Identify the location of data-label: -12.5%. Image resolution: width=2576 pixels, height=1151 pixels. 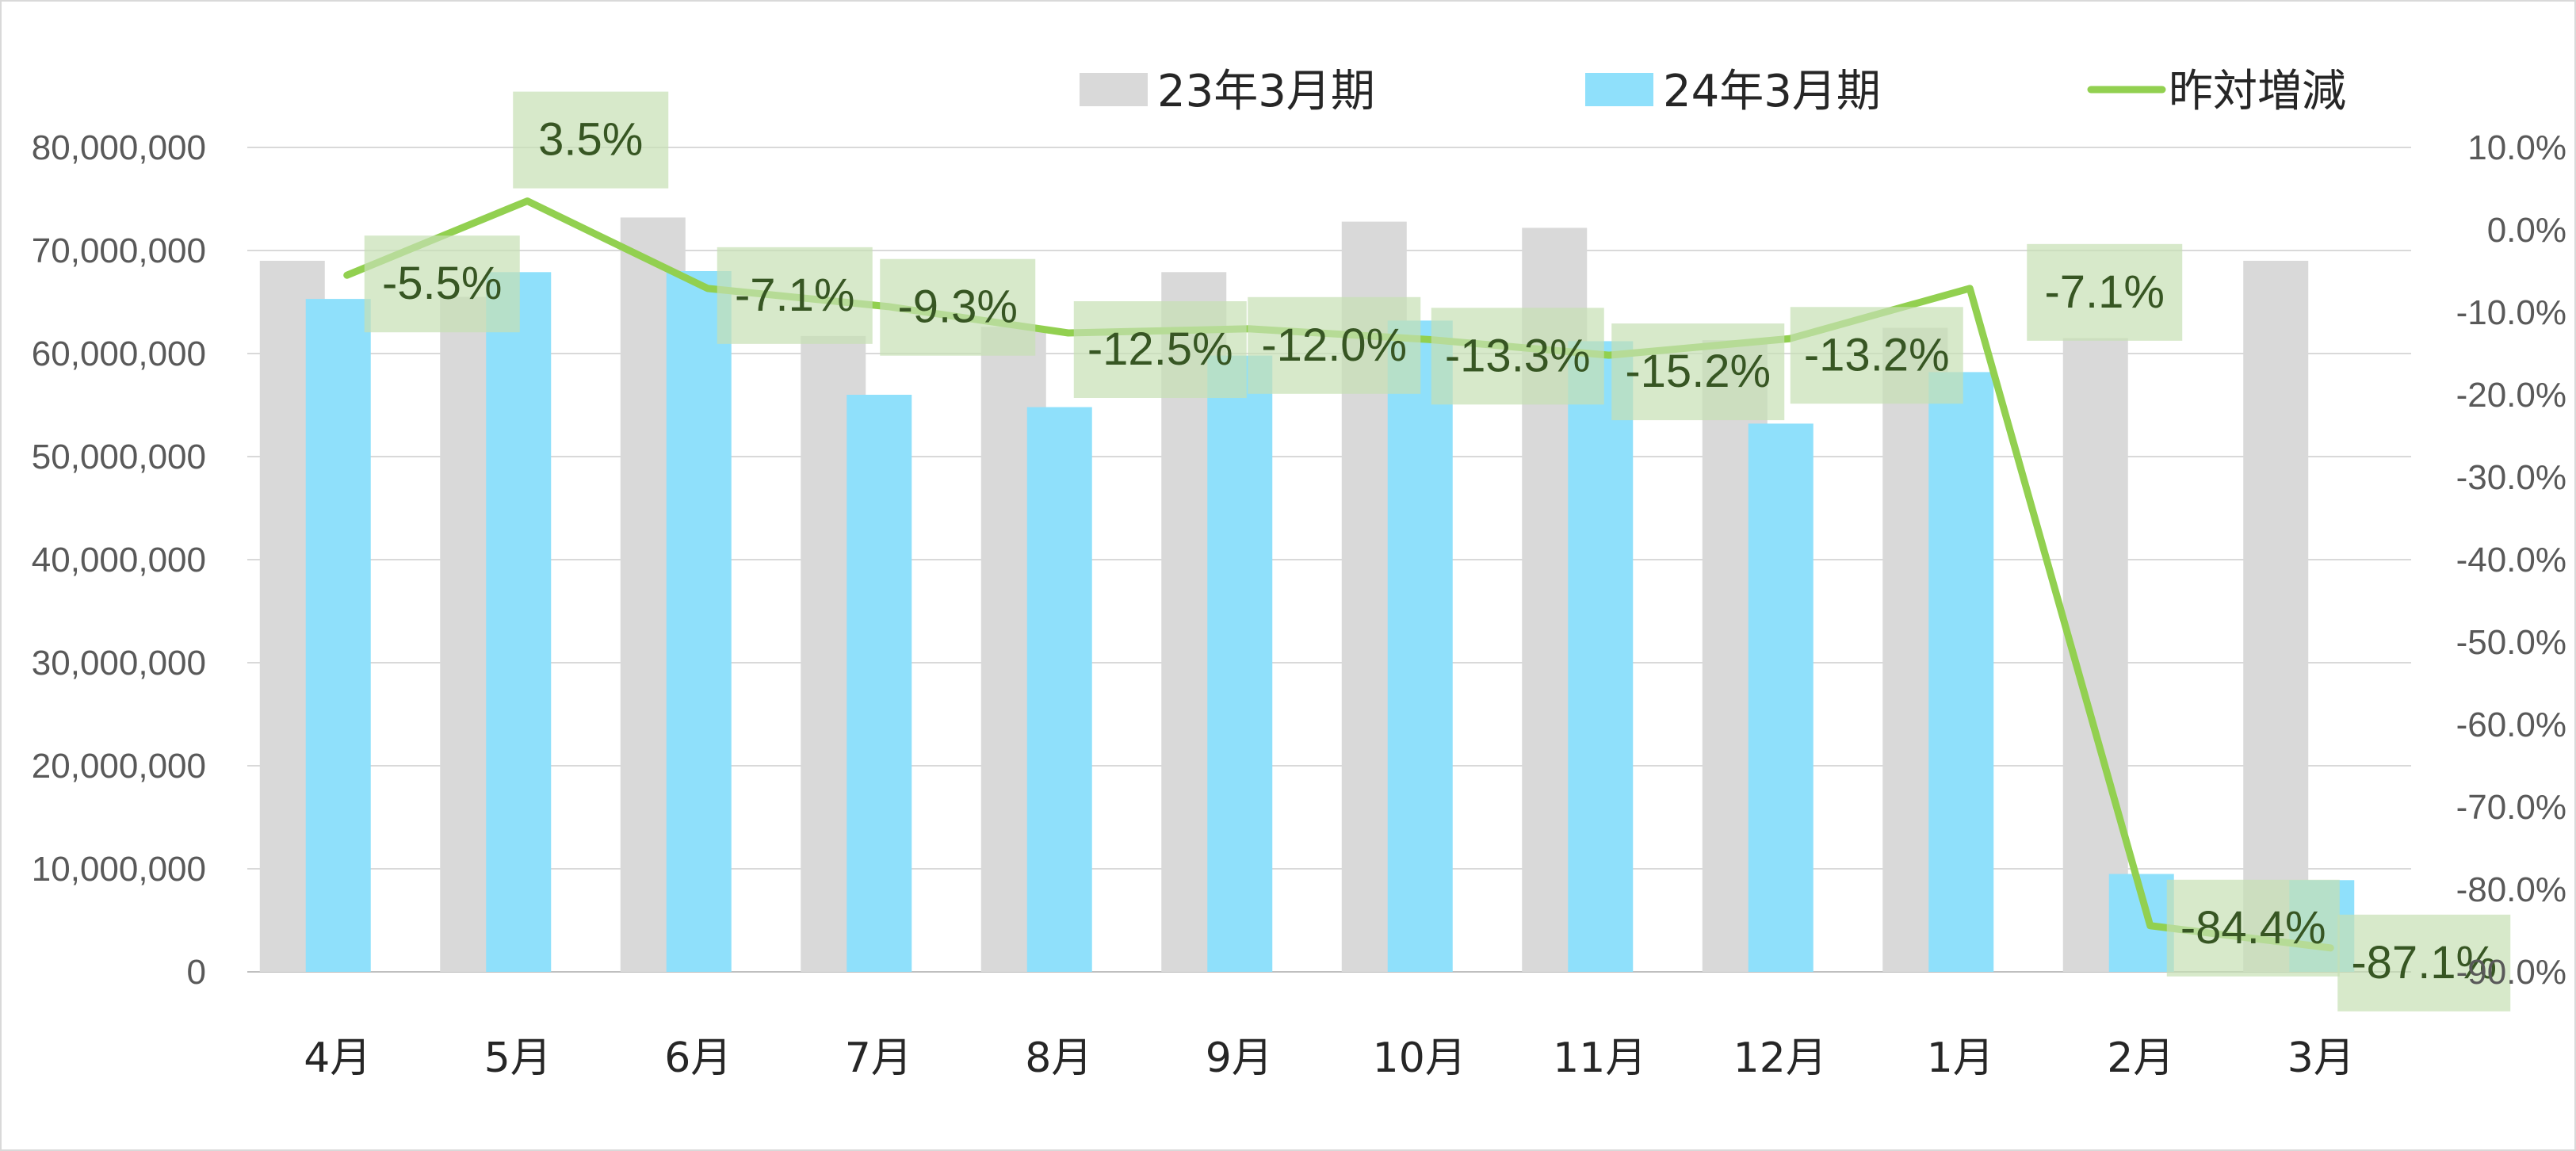
(1160, 349).